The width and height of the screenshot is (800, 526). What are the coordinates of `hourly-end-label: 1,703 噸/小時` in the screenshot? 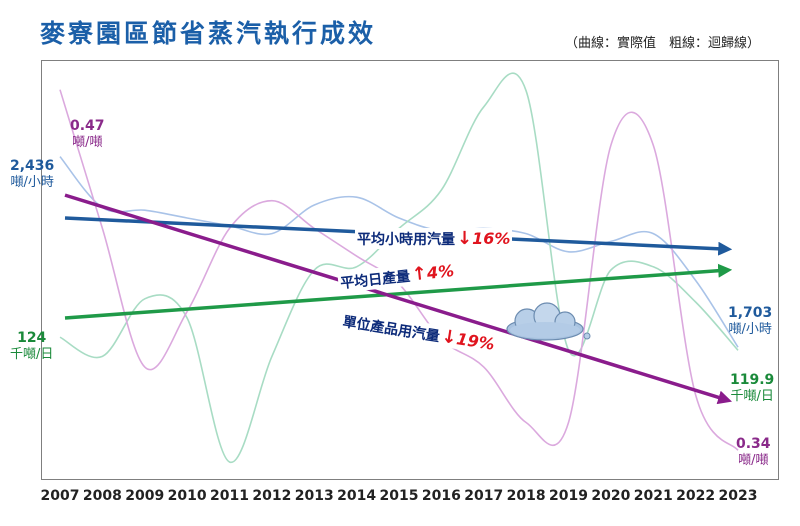 It's located at (750, 321).